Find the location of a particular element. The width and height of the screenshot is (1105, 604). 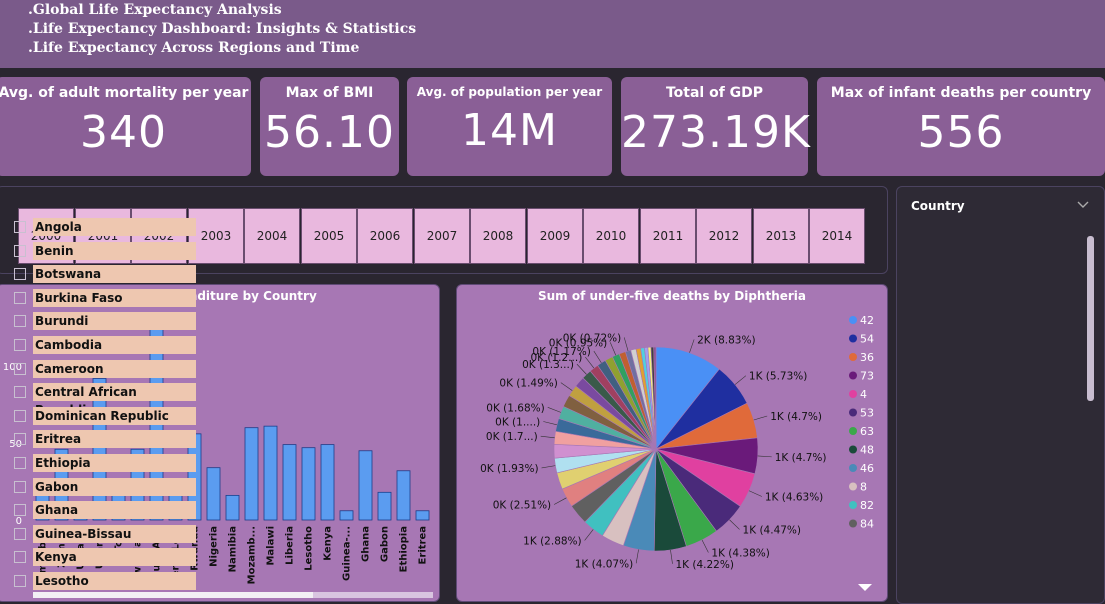

country-item: Eritrea is located at coordinates (105, 439).